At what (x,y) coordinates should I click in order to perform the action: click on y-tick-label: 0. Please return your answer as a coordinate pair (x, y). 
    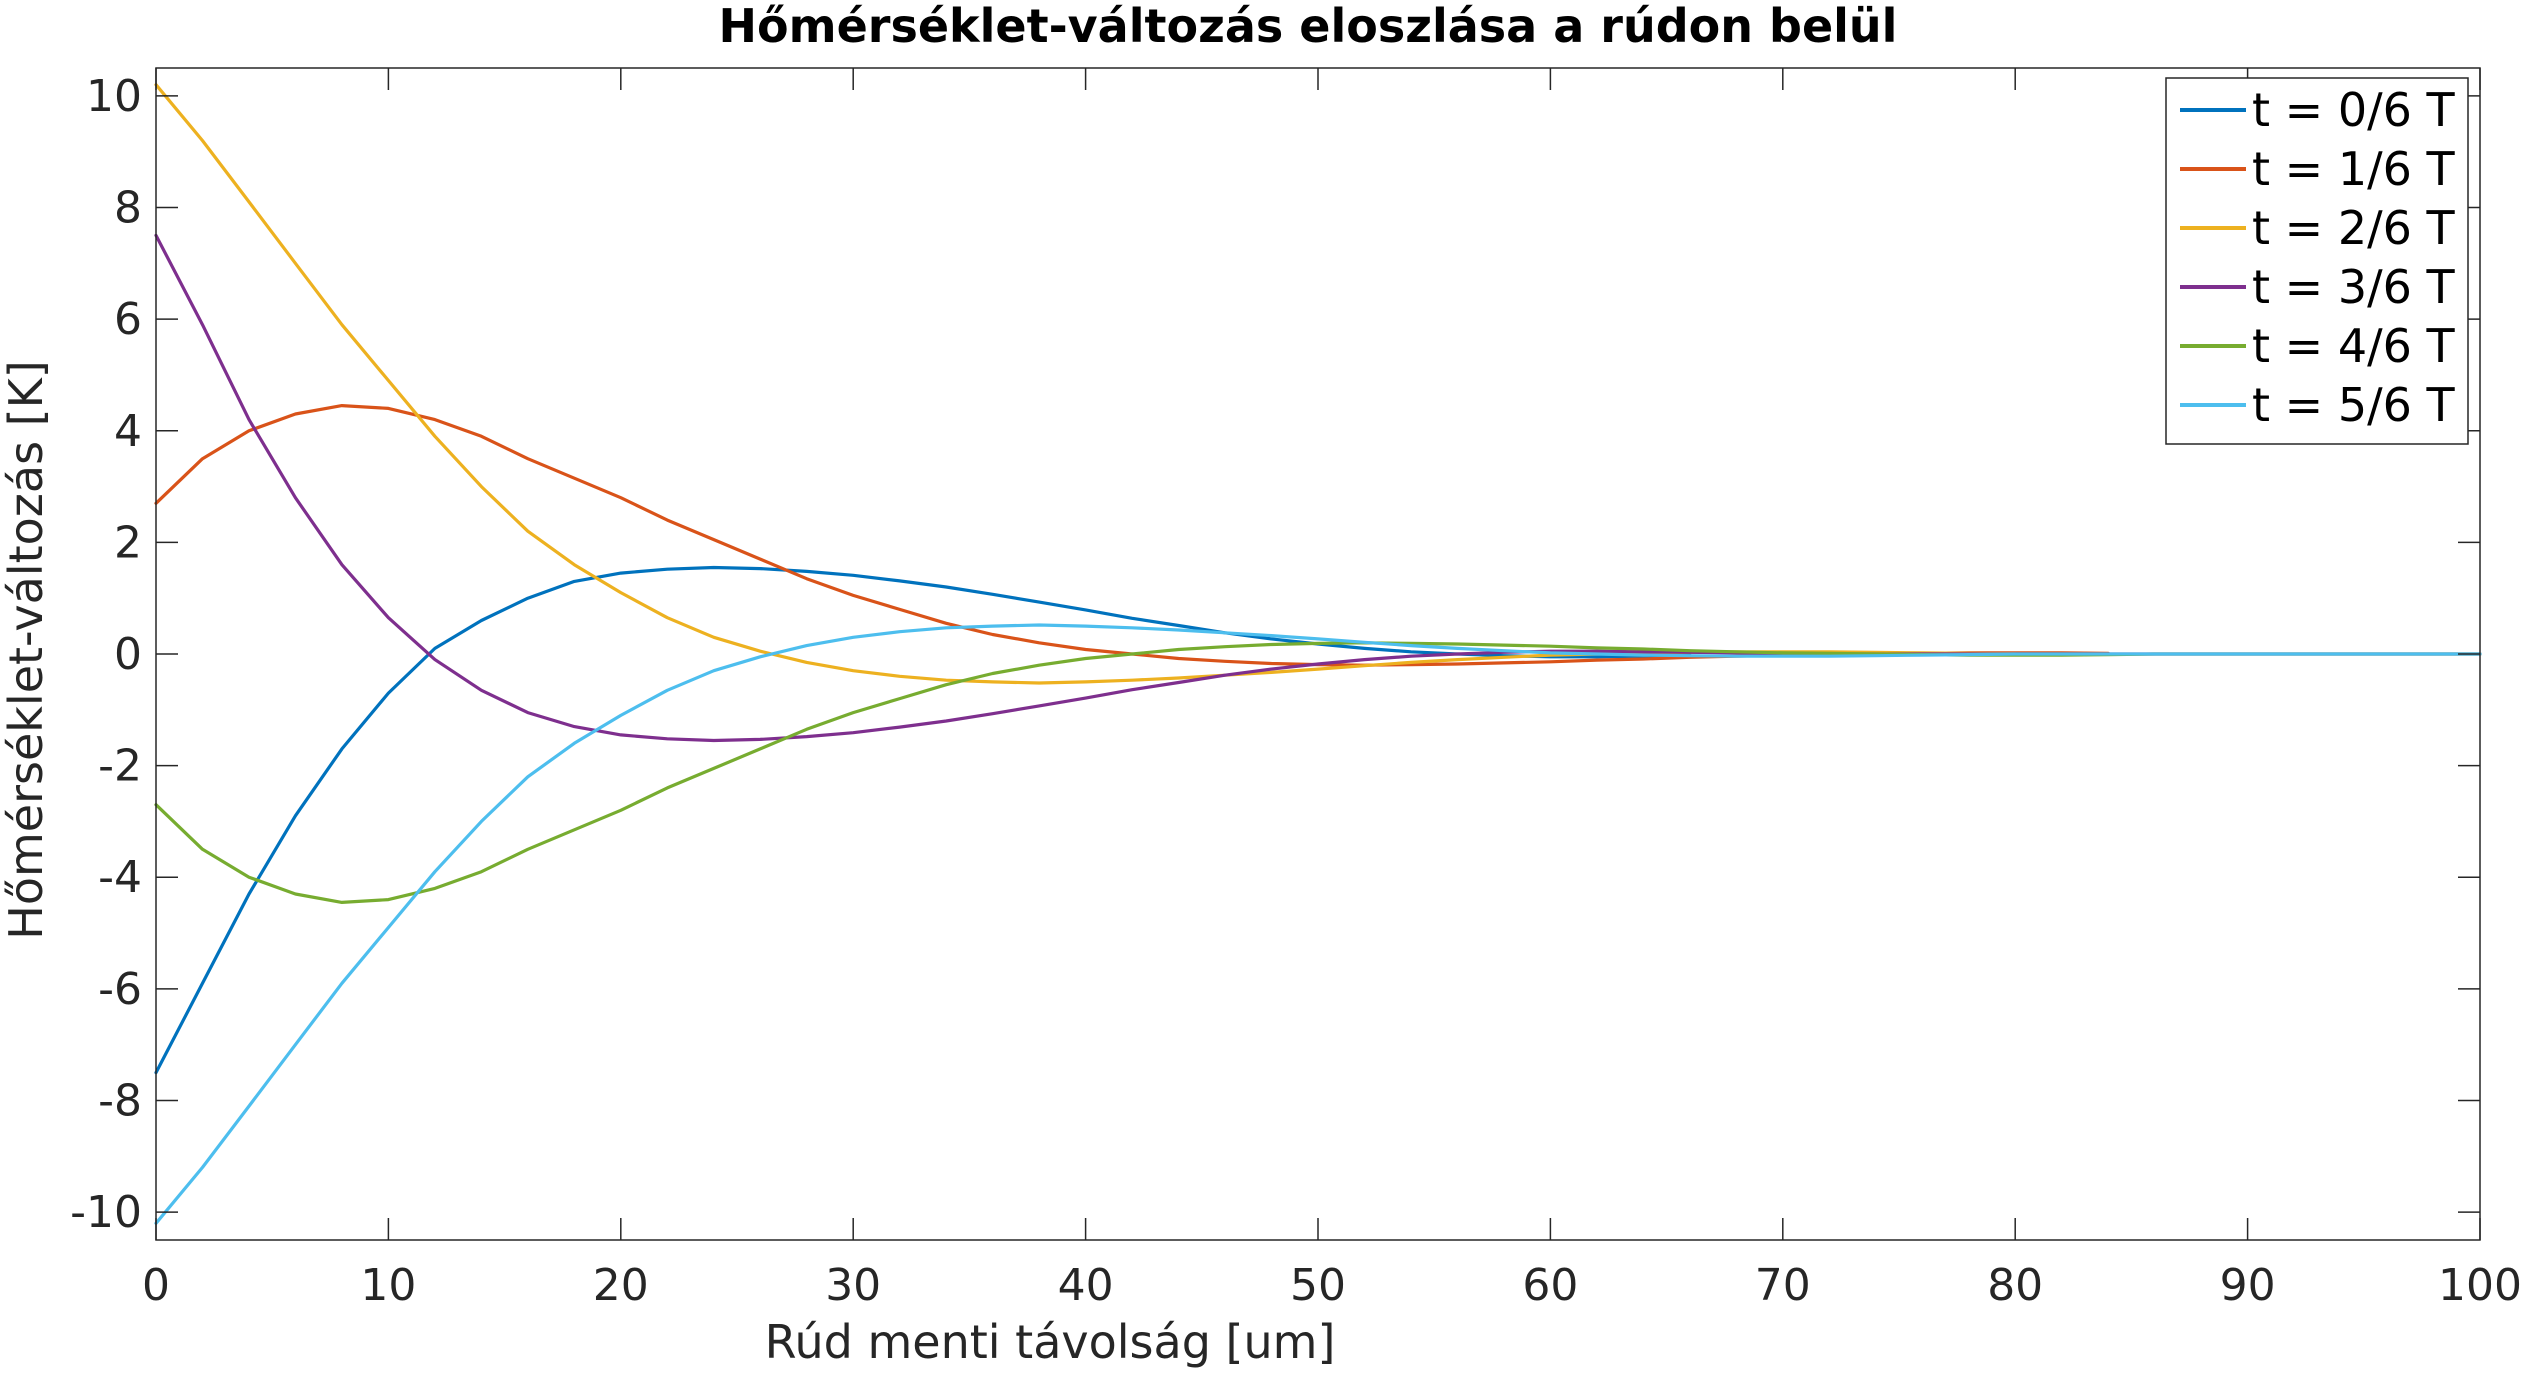
    Looking at the image, I should click on (128, 654).